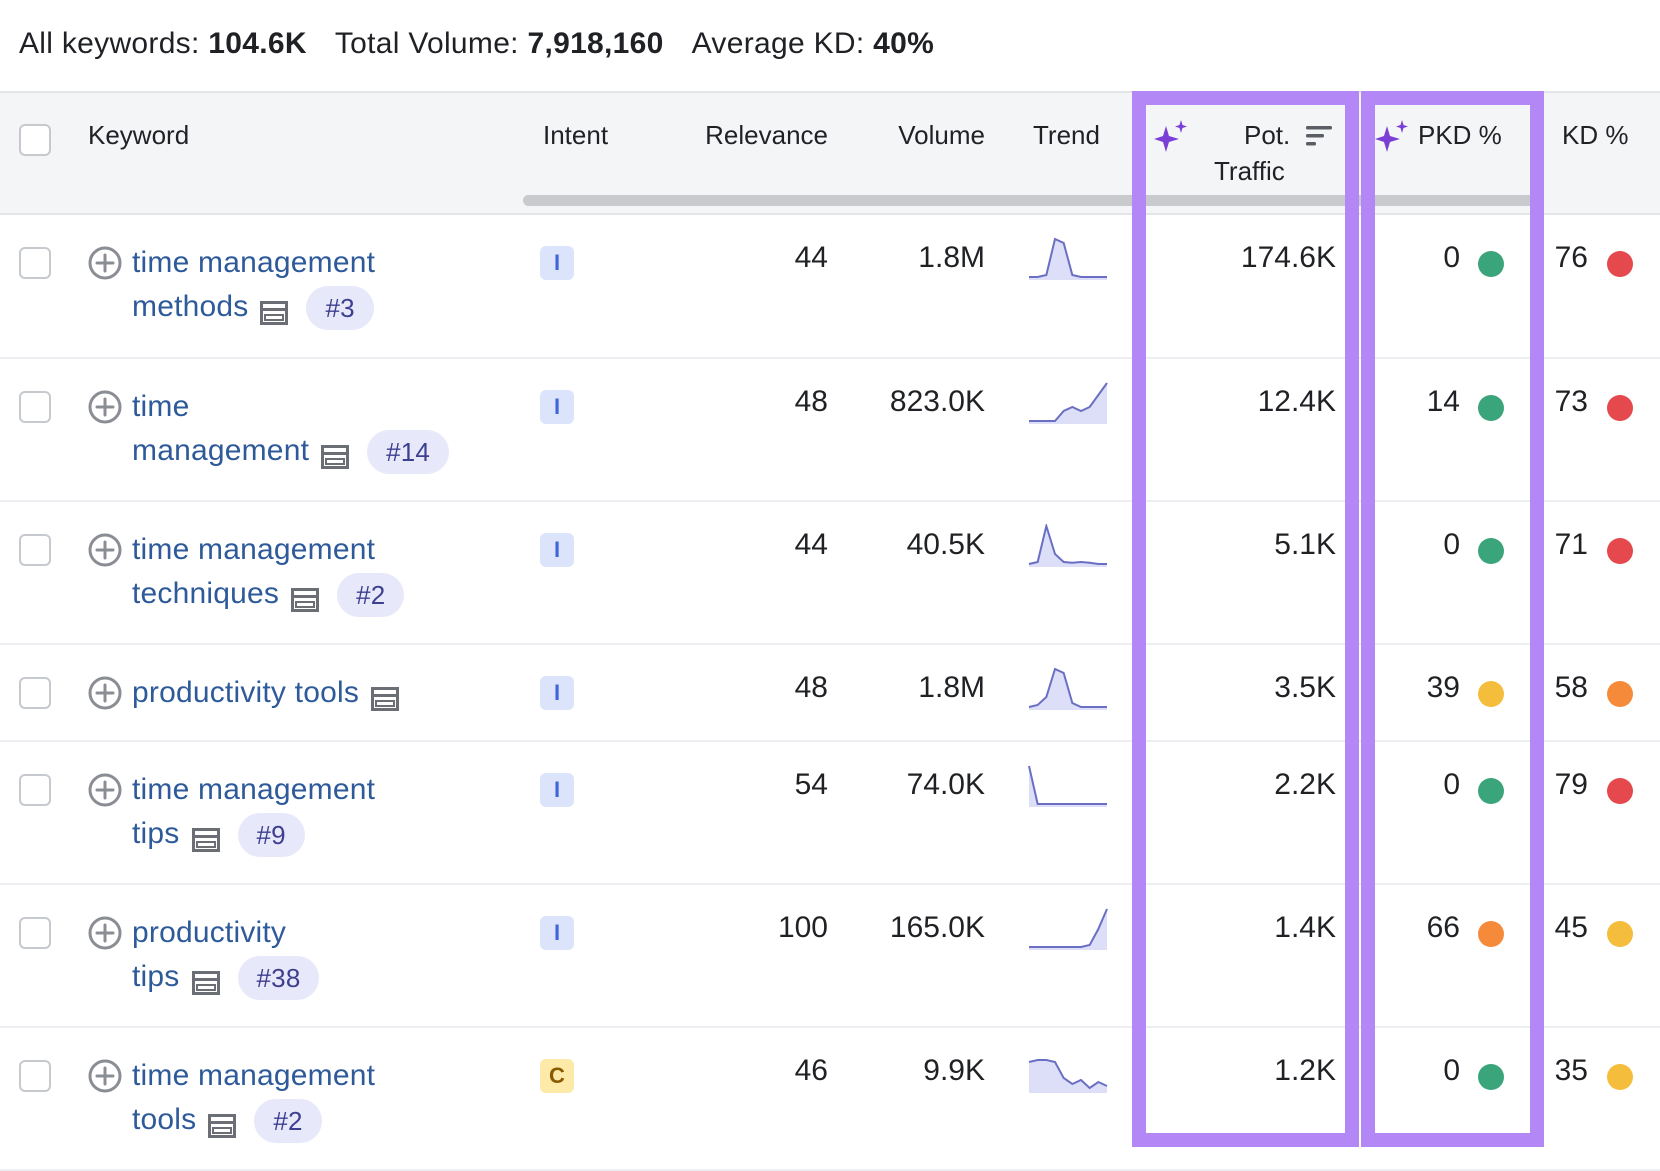 This screenshot has height=1171, width=1660. What do you see at coordinates (766, 135) in the screenshot?
I see `column-header-relevance: Relevance` at bounding box center [766, 135].